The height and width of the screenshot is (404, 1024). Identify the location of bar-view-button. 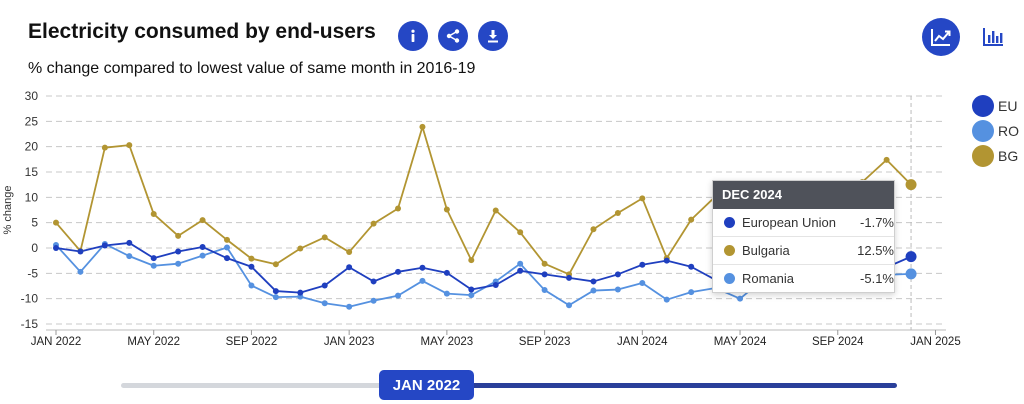
(993, 37).